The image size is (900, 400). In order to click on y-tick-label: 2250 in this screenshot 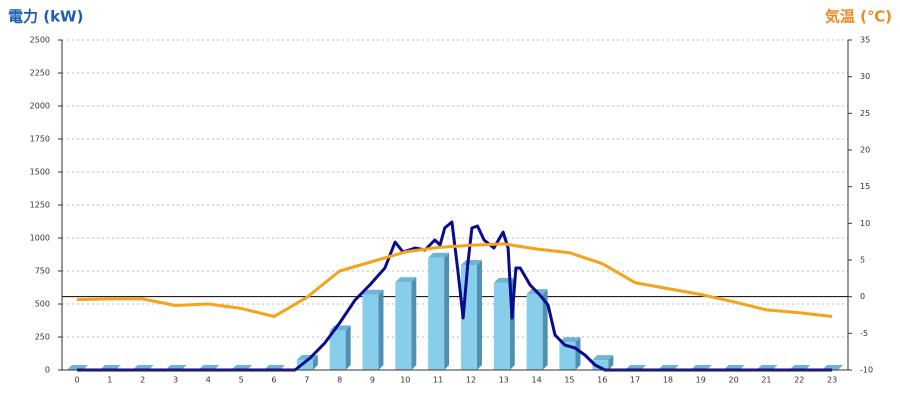, I will do `click(40, 73)`.